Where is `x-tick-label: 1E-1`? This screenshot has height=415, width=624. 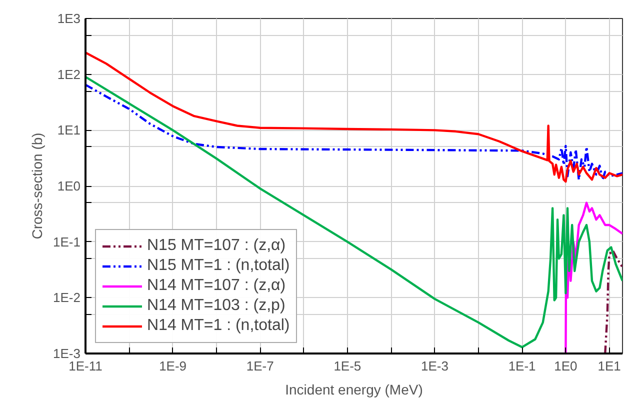
x-tick-label: 1E-1 is located at coordinates (522, 366).